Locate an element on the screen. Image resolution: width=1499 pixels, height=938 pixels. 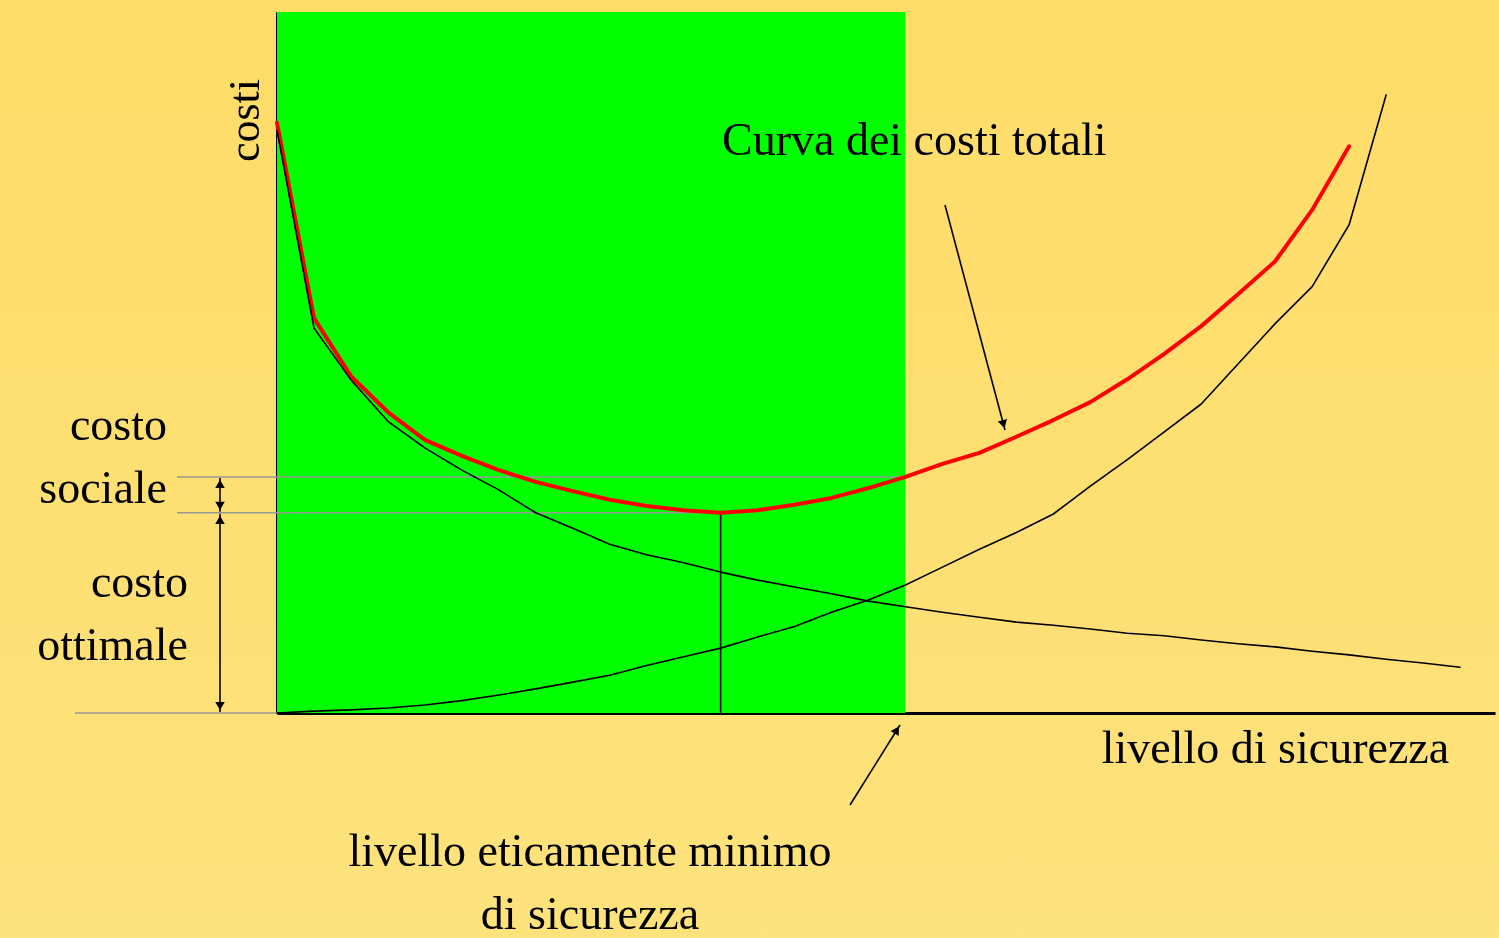
y-axis-title: costi is located at coordinates (244, 120).